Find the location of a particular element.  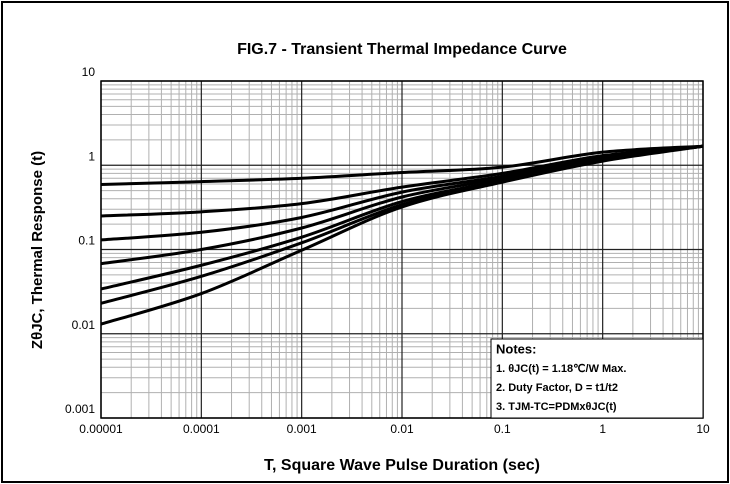

x-tick-label: 10 is located at coordinates (703, 429).